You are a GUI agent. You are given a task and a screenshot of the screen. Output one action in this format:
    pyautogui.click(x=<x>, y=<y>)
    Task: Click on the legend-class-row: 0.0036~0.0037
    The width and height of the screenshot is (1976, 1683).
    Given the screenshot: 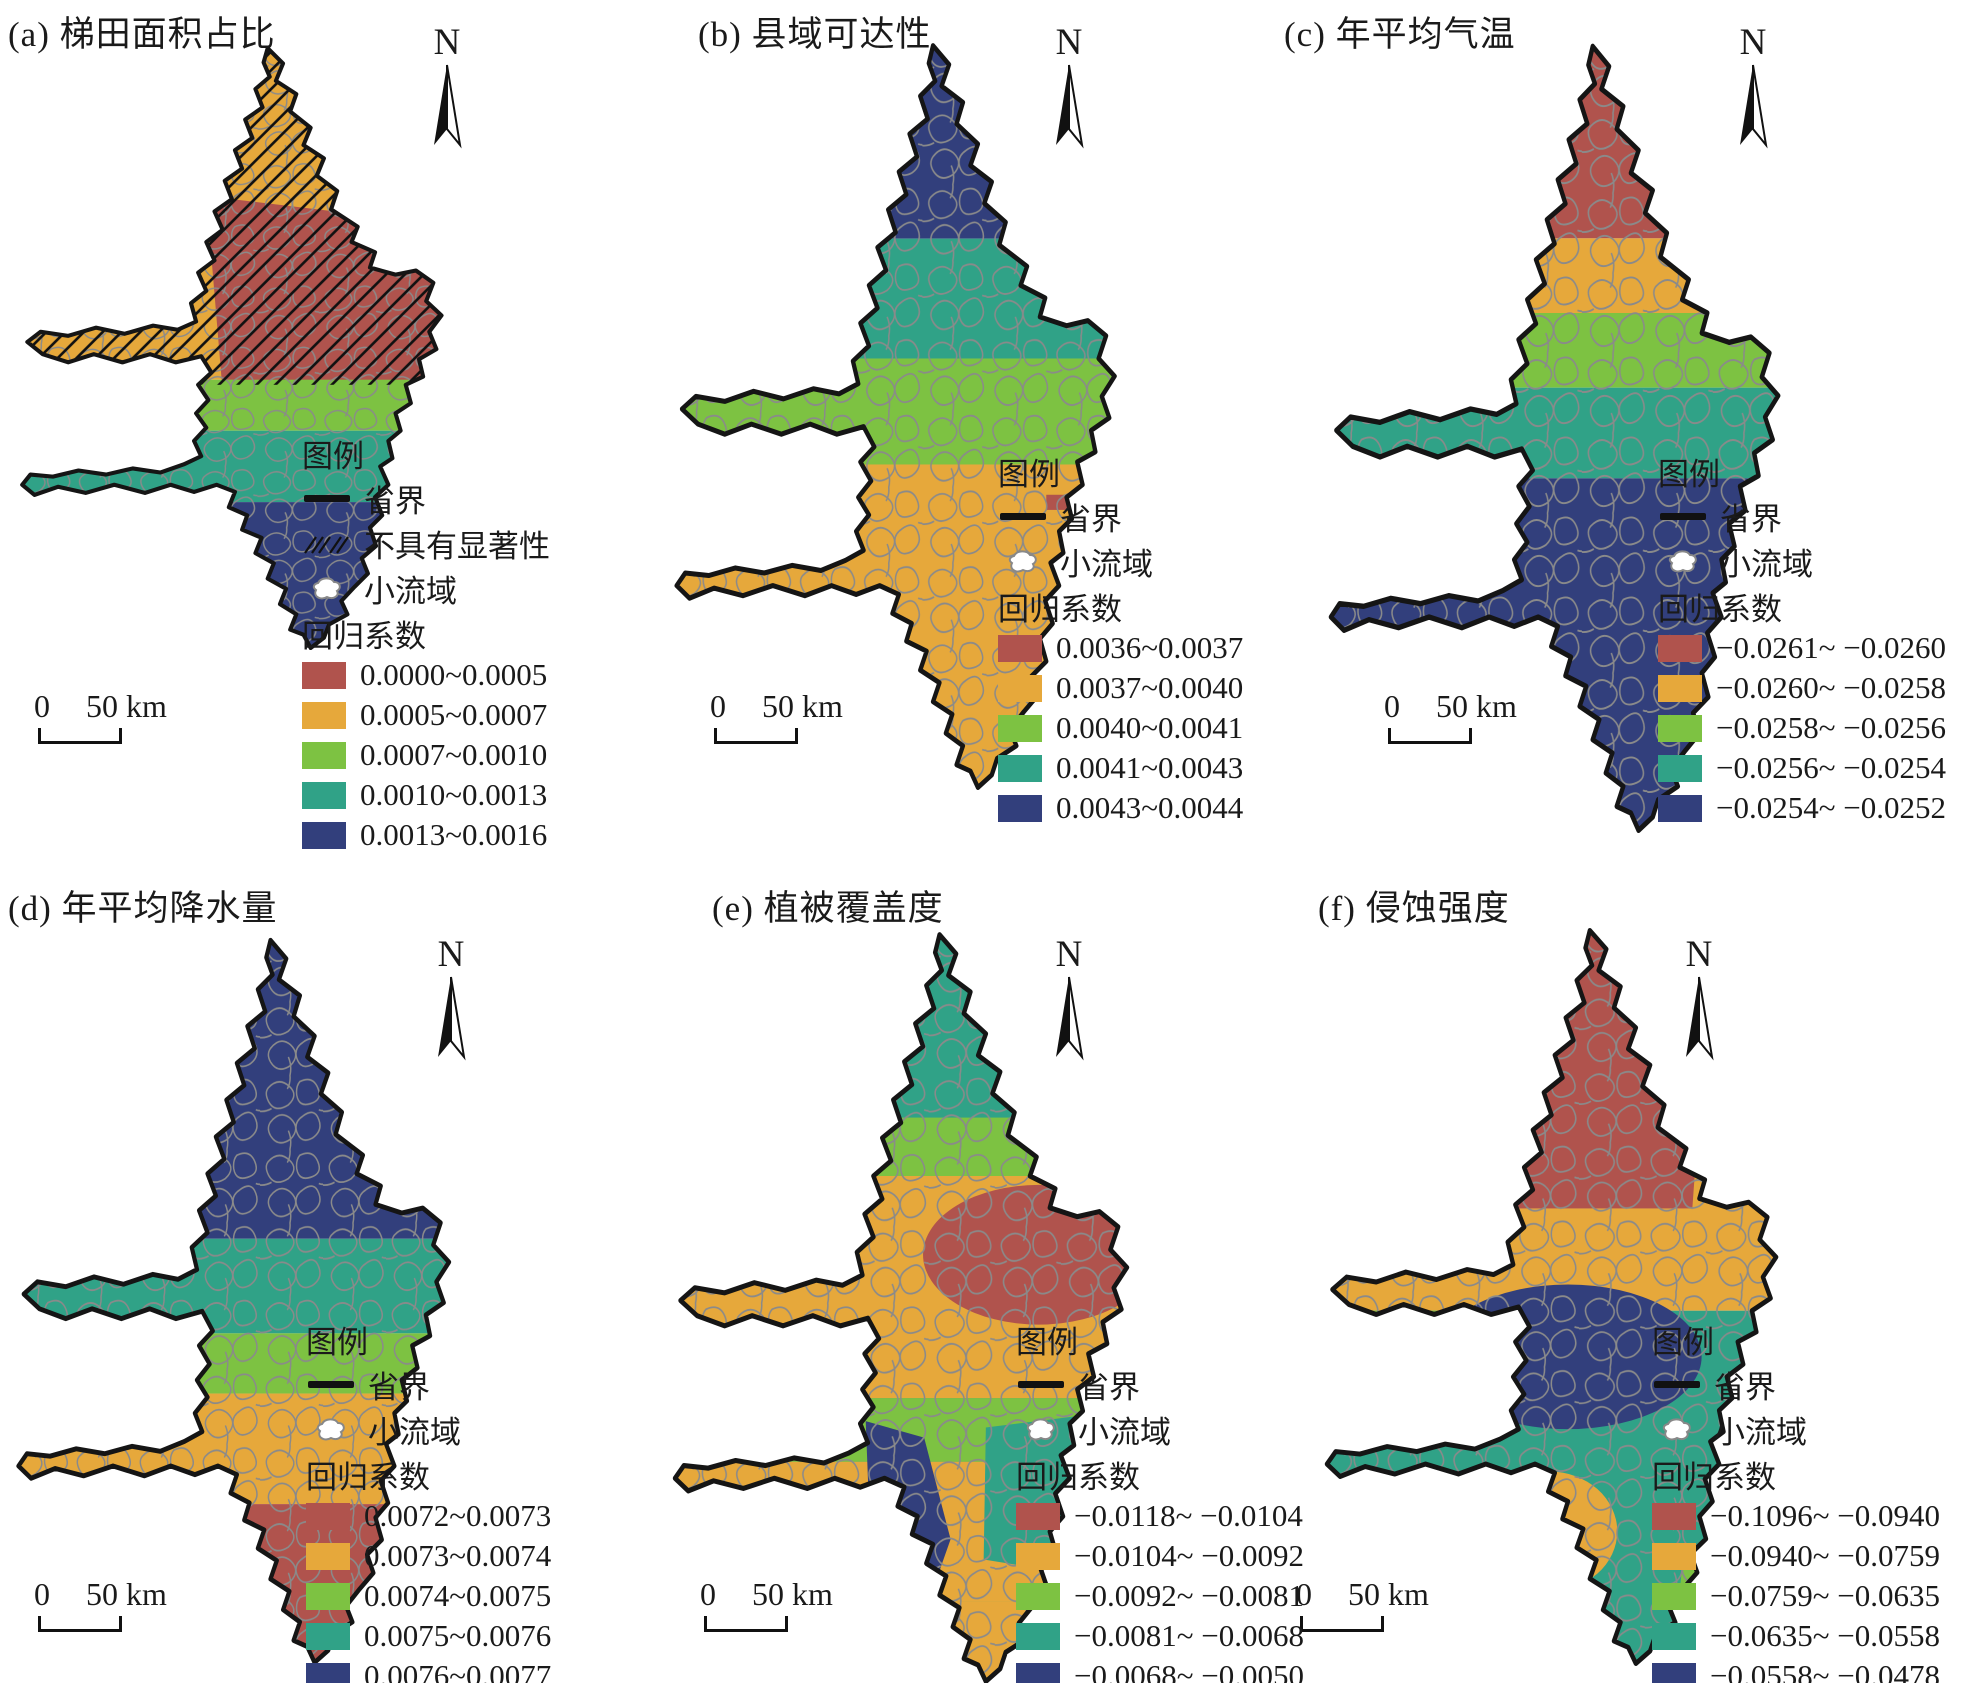 What is the action you would take?
    pyautogui.click(x=1120, y=648)
    